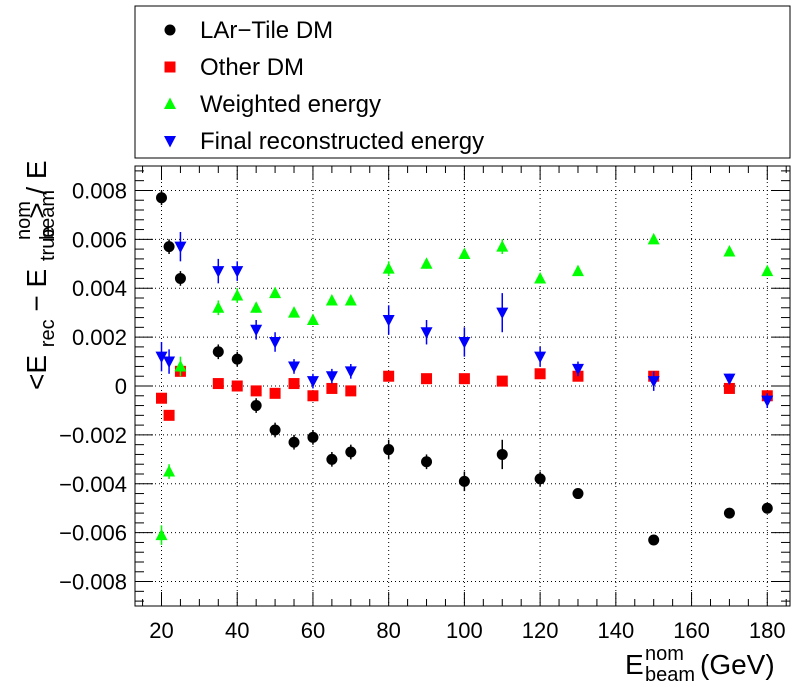 Image resolution: width=795 pixels, height=687 pixels. I want to click on y-tick-label: −0.008, so click(93, 582).